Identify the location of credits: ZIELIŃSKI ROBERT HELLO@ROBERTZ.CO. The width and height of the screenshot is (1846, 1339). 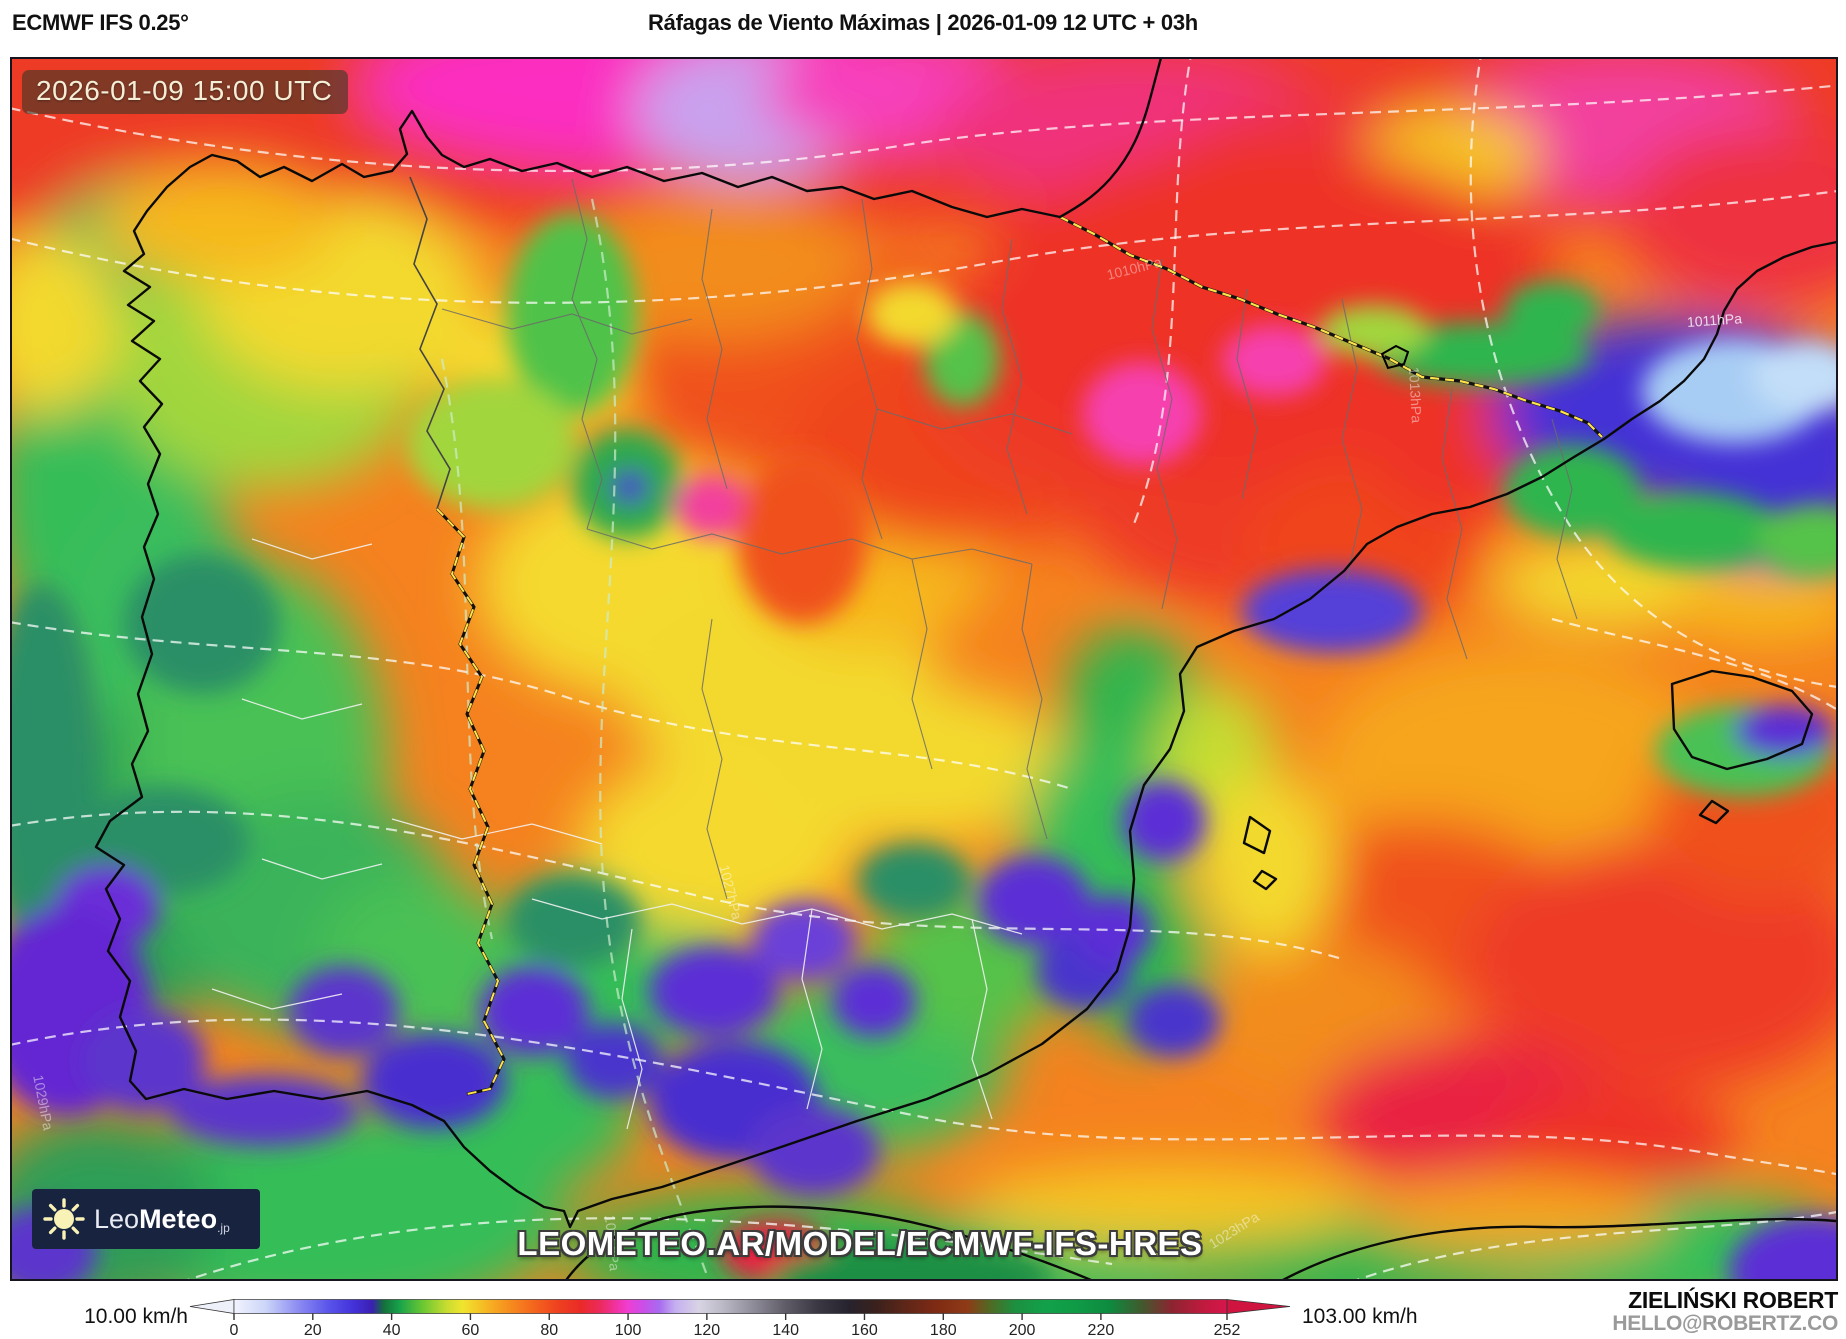
(1725, 1312).